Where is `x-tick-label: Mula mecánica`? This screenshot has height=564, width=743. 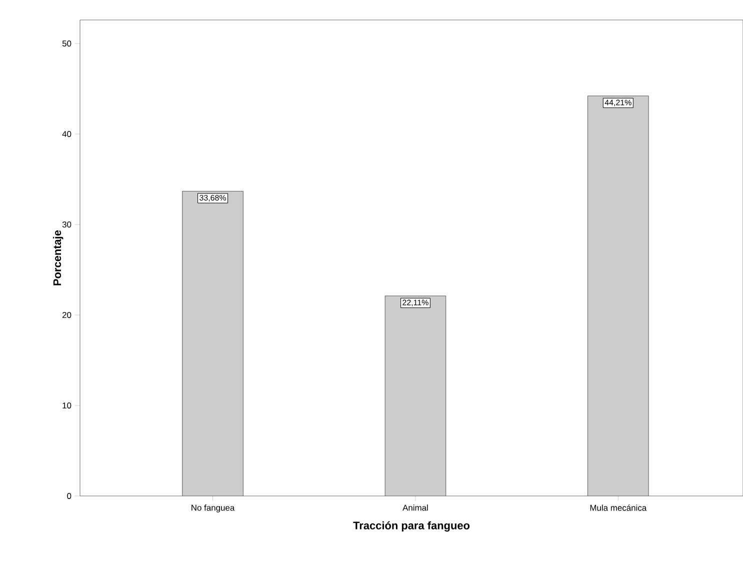 x-tick-label: Mula mecánica is located at coordinates (618, 507).